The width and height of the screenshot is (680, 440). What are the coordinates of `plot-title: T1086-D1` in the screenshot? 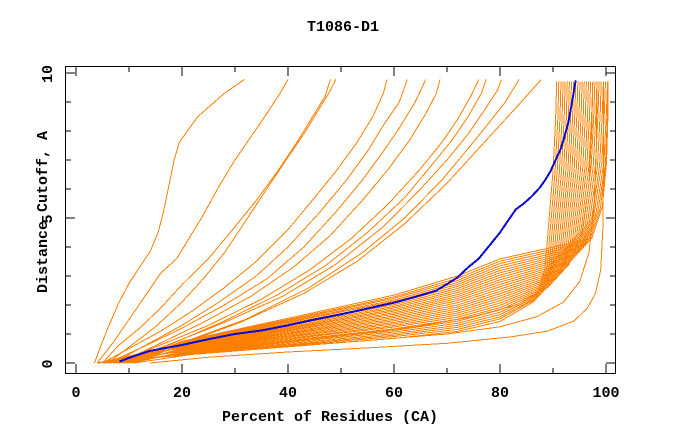 It's located at (343, 27).